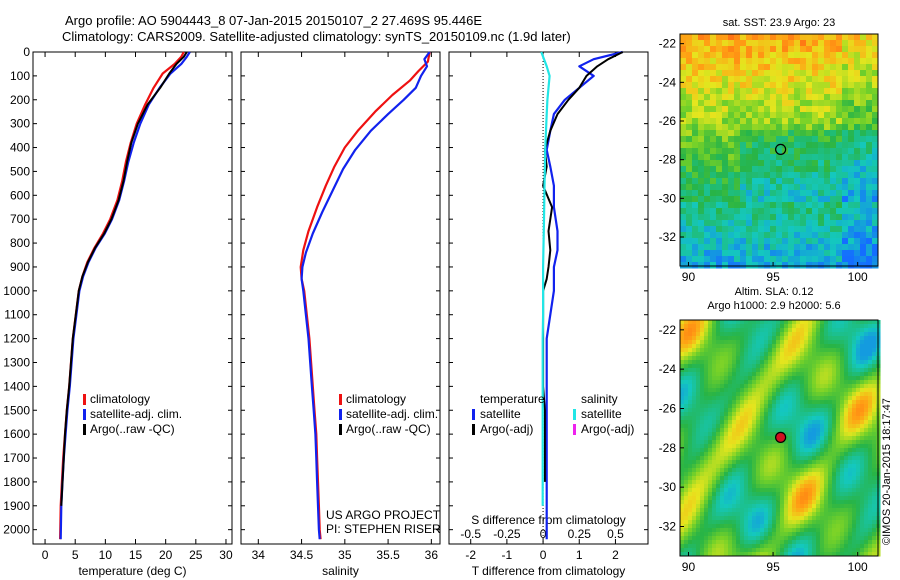 The width and height of the screenshot is (900, 580). Describe the element at coordinates (259, 555) in the screenshot. I see `salinity-xtick-label: 34` at that location.